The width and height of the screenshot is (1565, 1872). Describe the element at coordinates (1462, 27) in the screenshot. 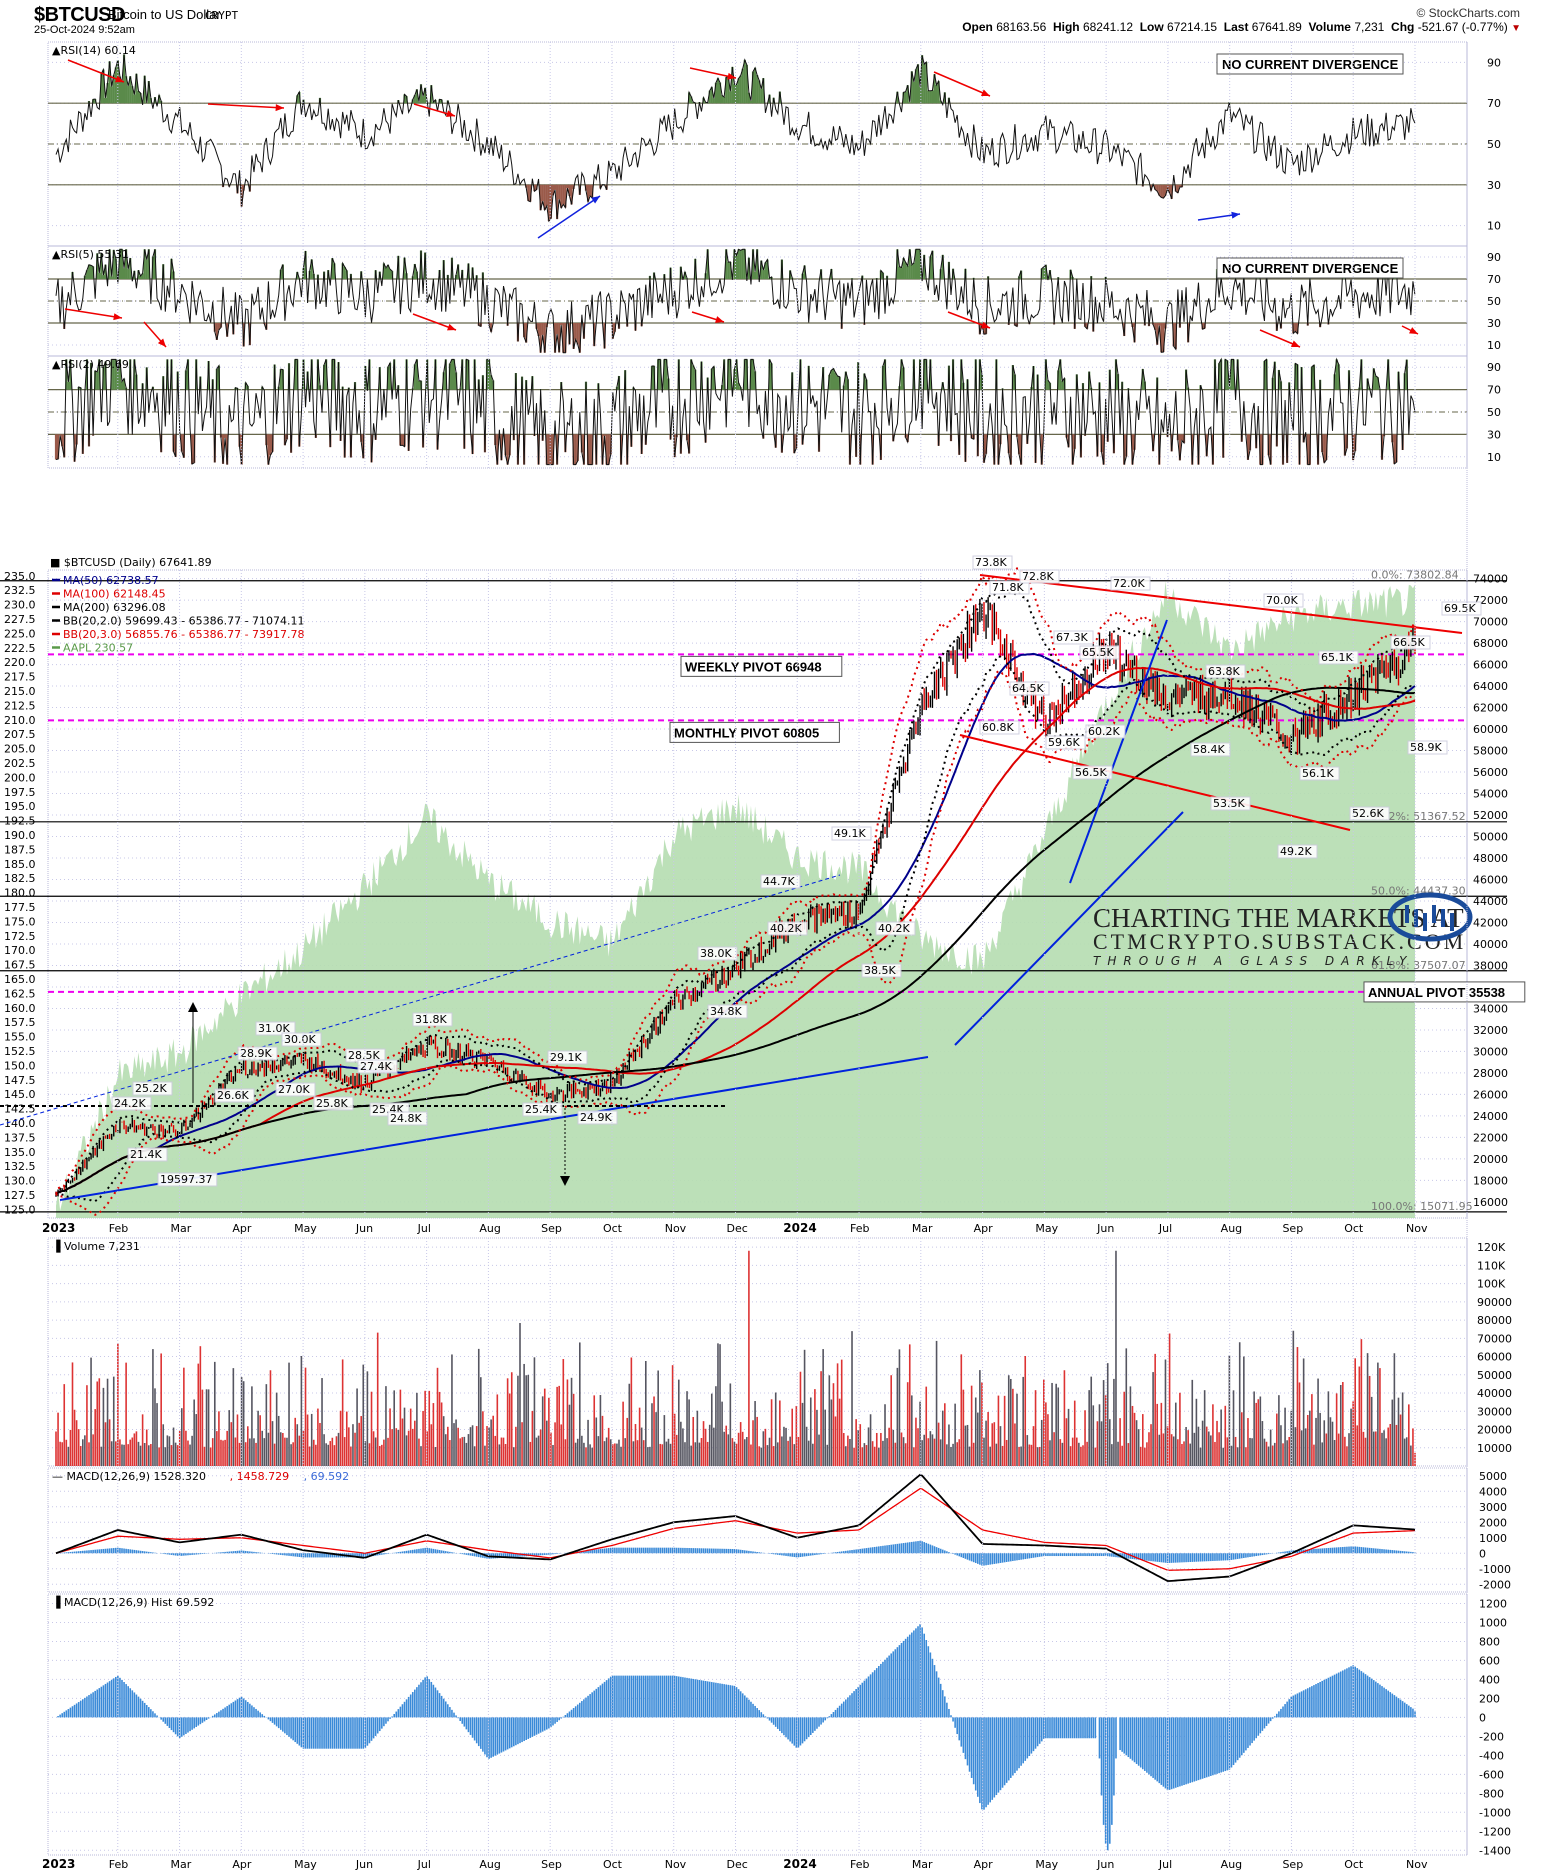

I see `change-value: -521.67 (-0.77%)` at that location.